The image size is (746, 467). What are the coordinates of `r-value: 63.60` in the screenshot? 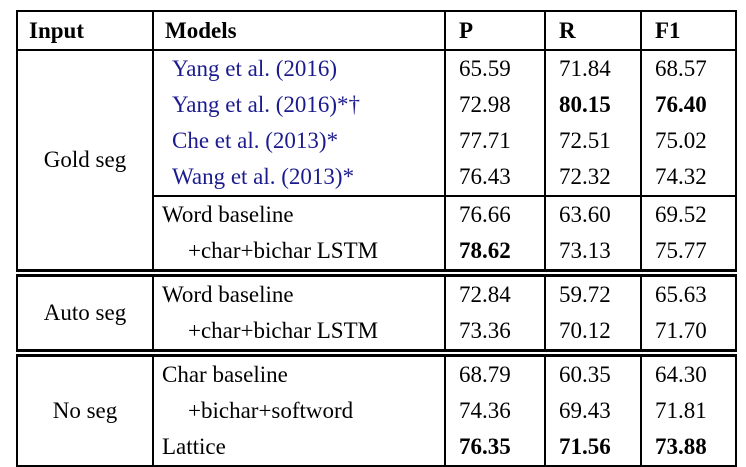 It's located at (593, 214).